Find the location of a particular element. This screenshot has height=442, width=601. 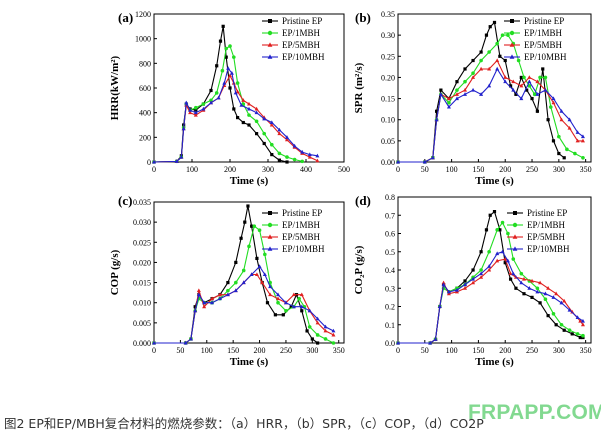

y-tick-label: 0.015 is located at coordinates (142, 283).